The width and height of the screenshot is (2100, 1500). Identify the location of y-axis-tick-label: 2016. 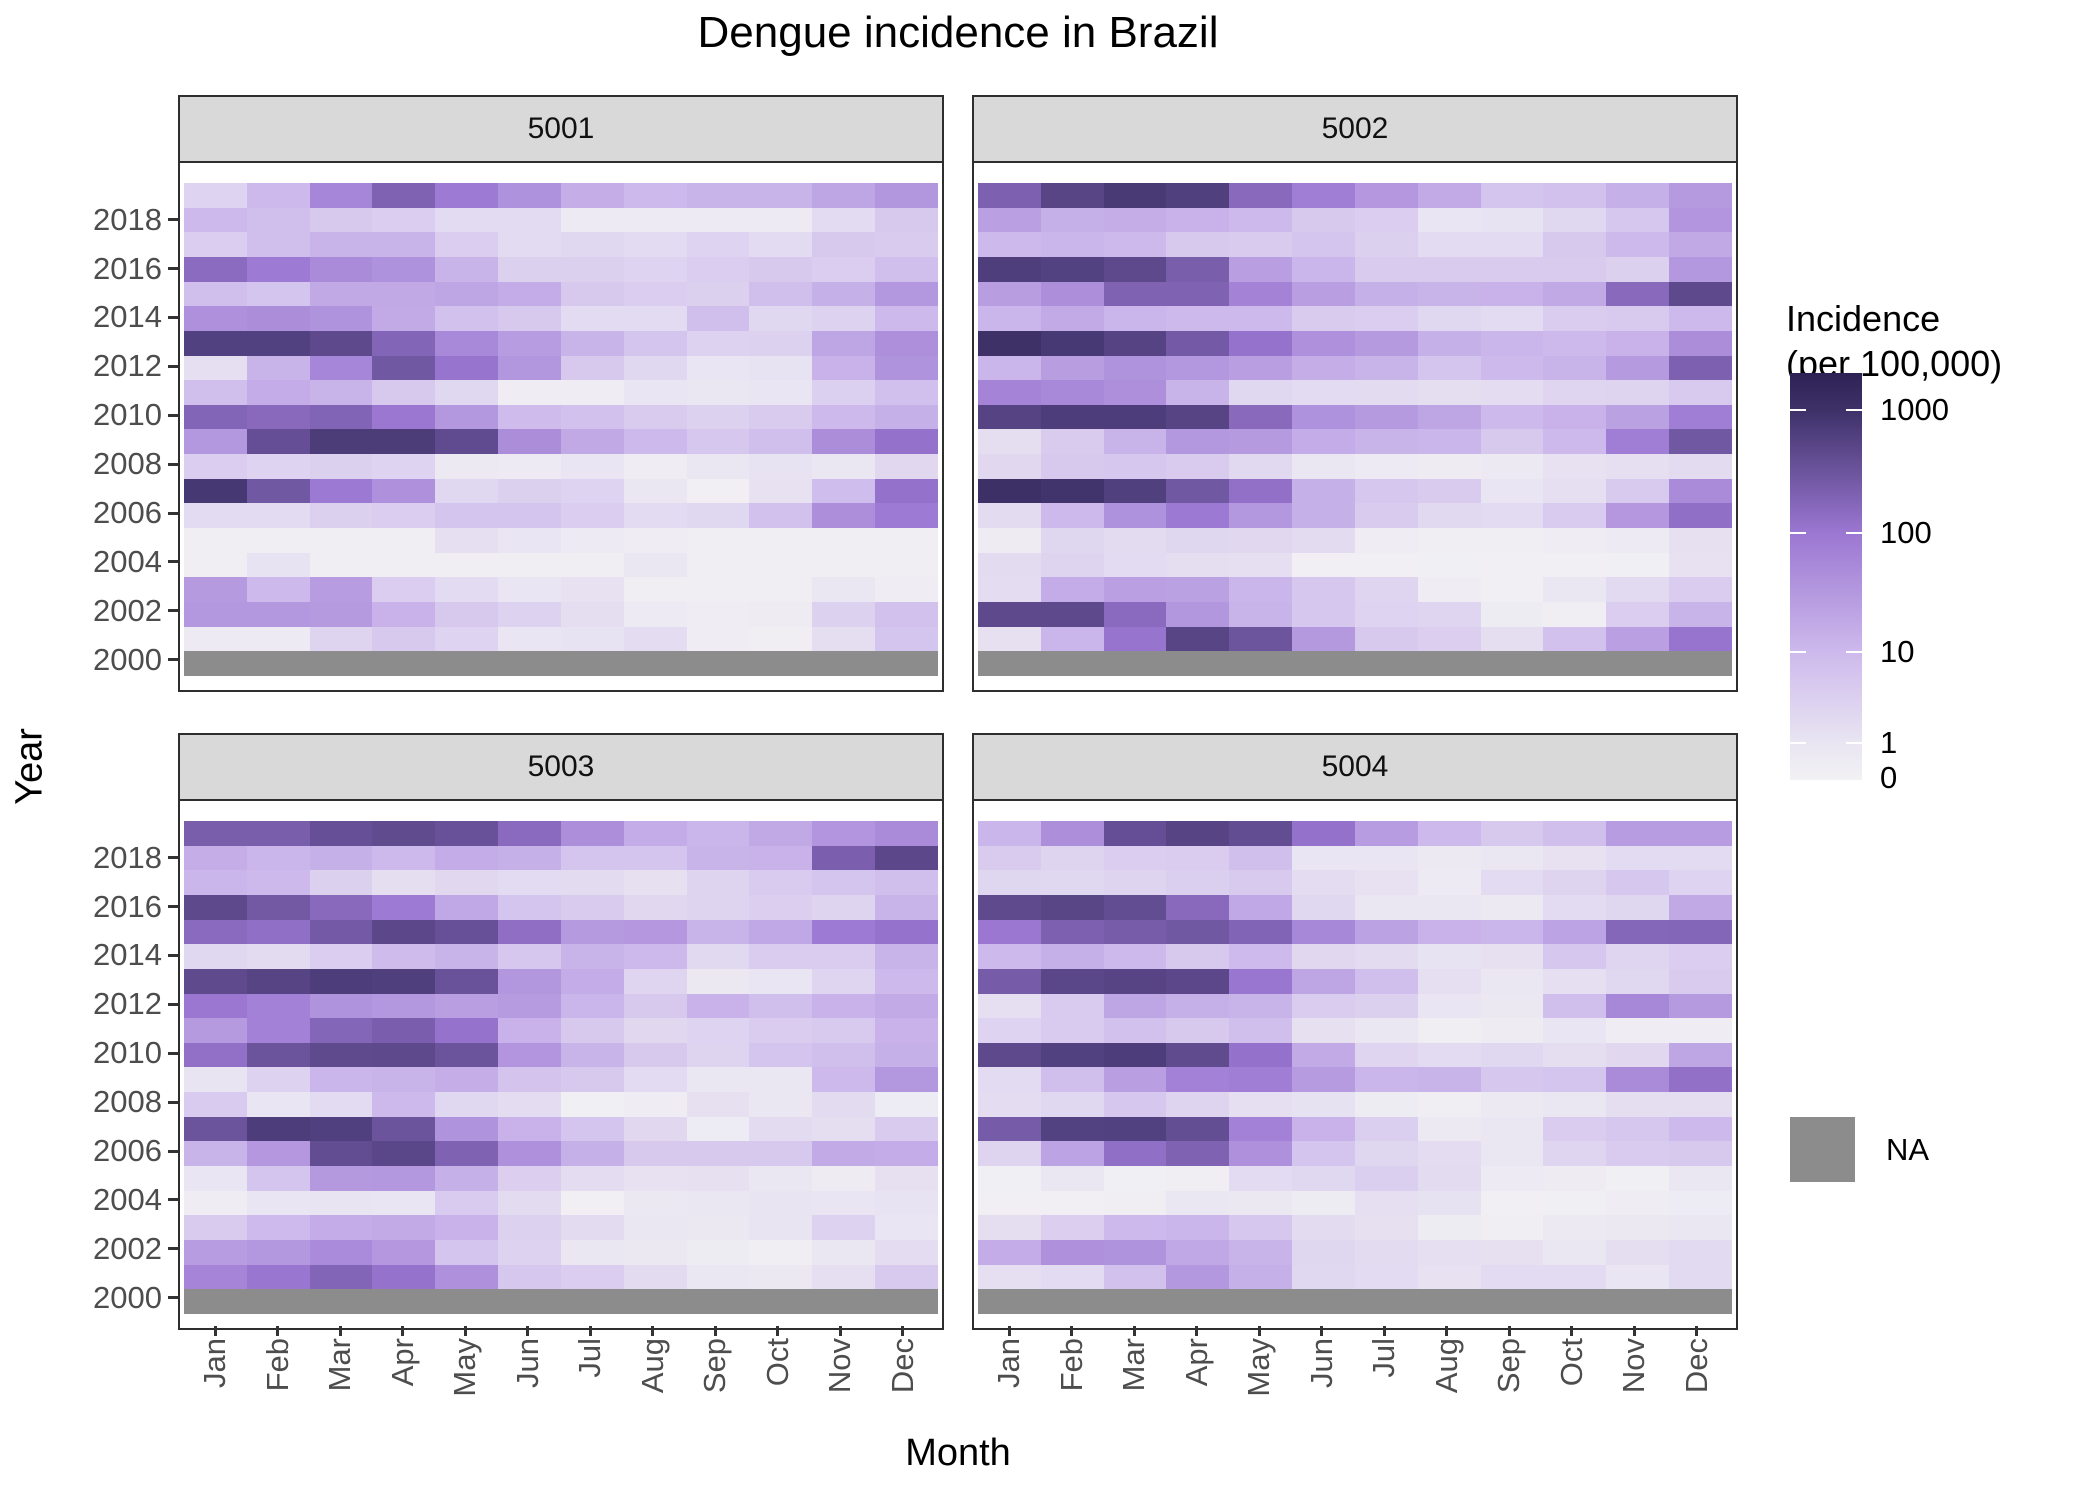
(127, 268).